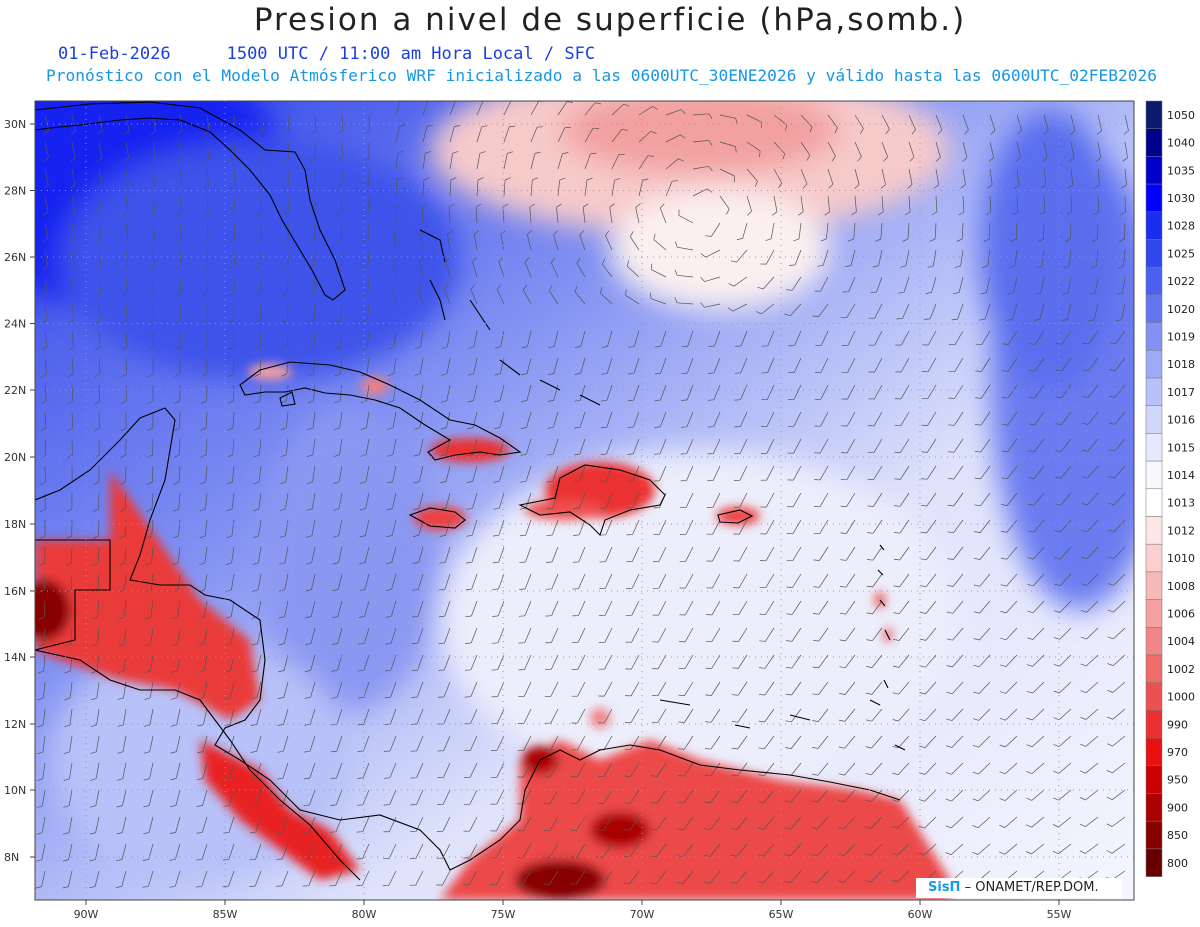 Image resolution: width=1200 pixels, height=927 pixels. I want to click on lat-label: 30N, so click(15, 124).